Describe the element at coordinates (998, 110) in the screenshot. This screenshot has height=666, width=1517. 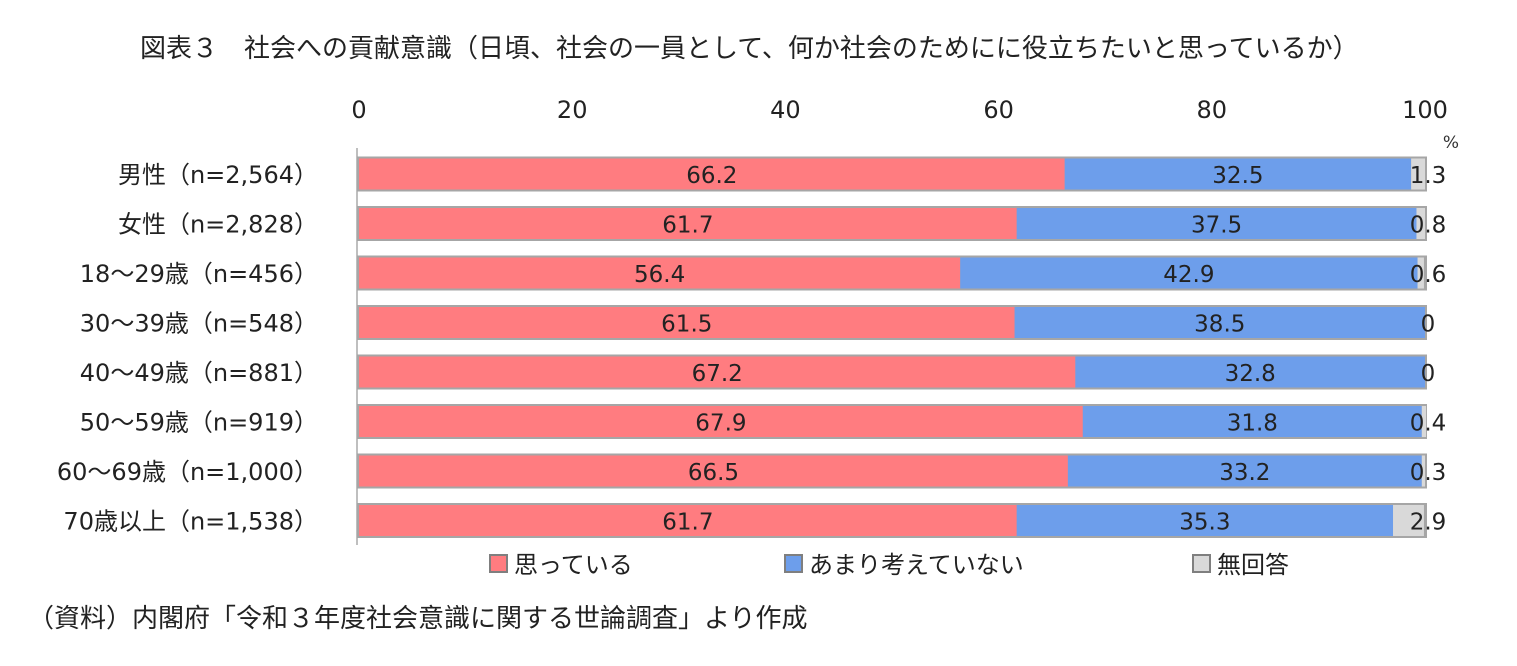
I see `x-tick-label: 60` at that location.